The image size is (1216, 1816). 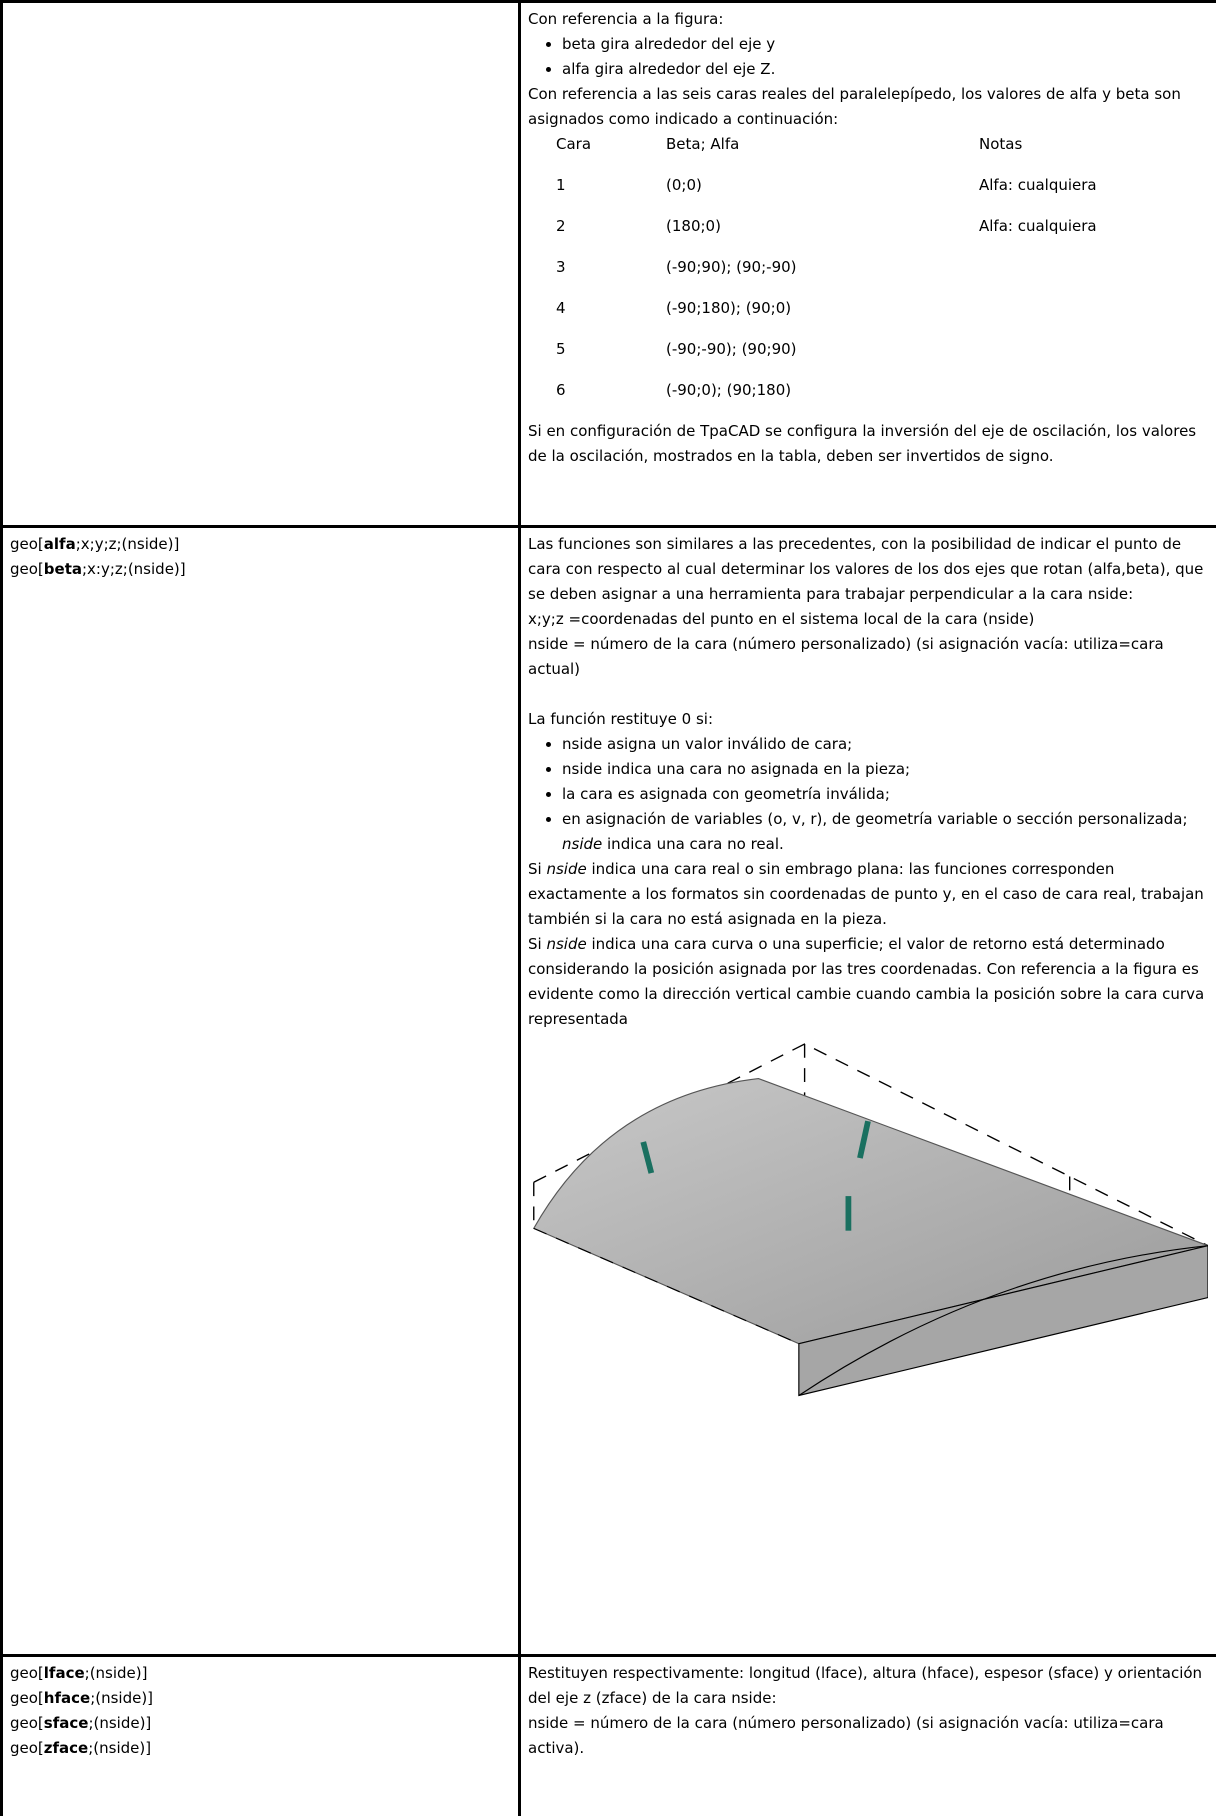 What do you see at coordinates (133, 569) in the screenshot?
I see `code-part: ;x:y;z;(nside)]` at bounding box center [133, 569].